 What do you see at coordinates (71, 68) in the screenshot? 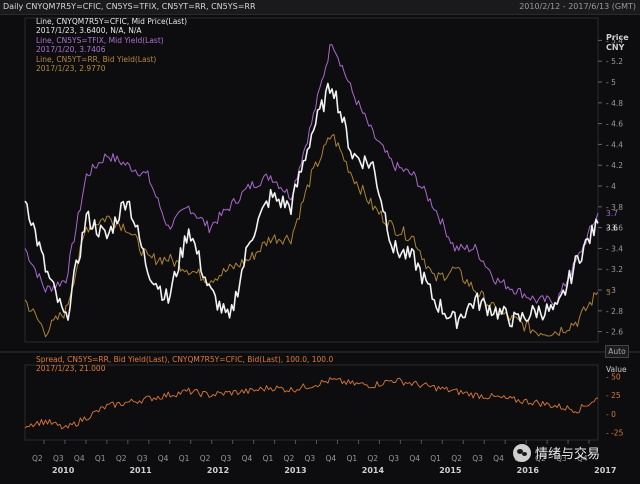
I see `legend-entry-value: 2017/1/23, 2.9770` at bounding box center [71, 68].